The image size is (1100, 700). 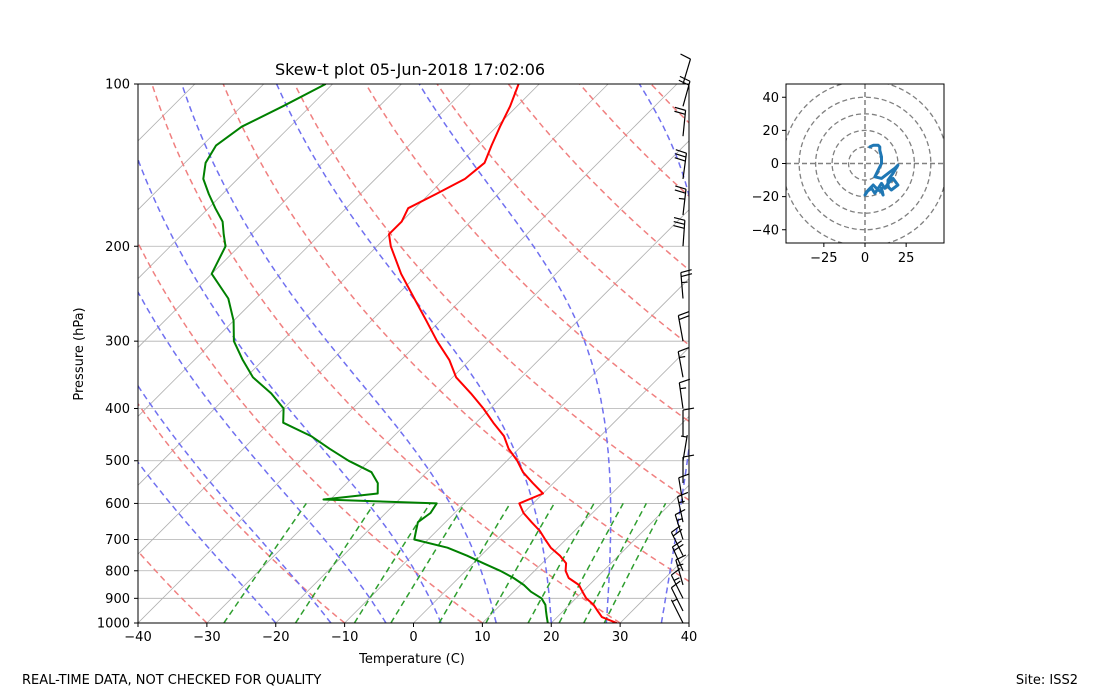 What do you see at coordinates (117, 504) in the screenshot?
I see `y-tick-label: 600` at bounding box center [117, 504].